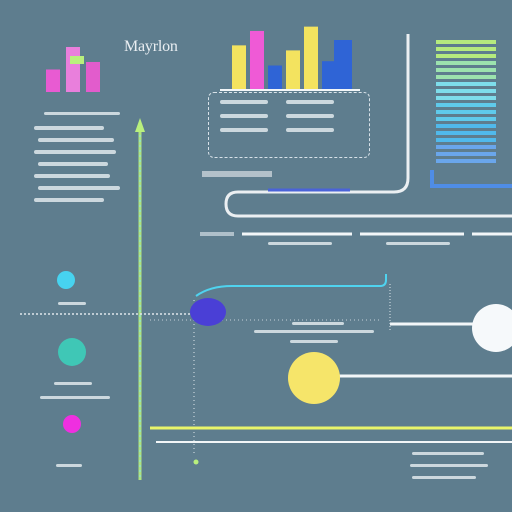 The height and width of the screenshot is (512, 512). I want to click on node-caption-teal, so click(73, 383).